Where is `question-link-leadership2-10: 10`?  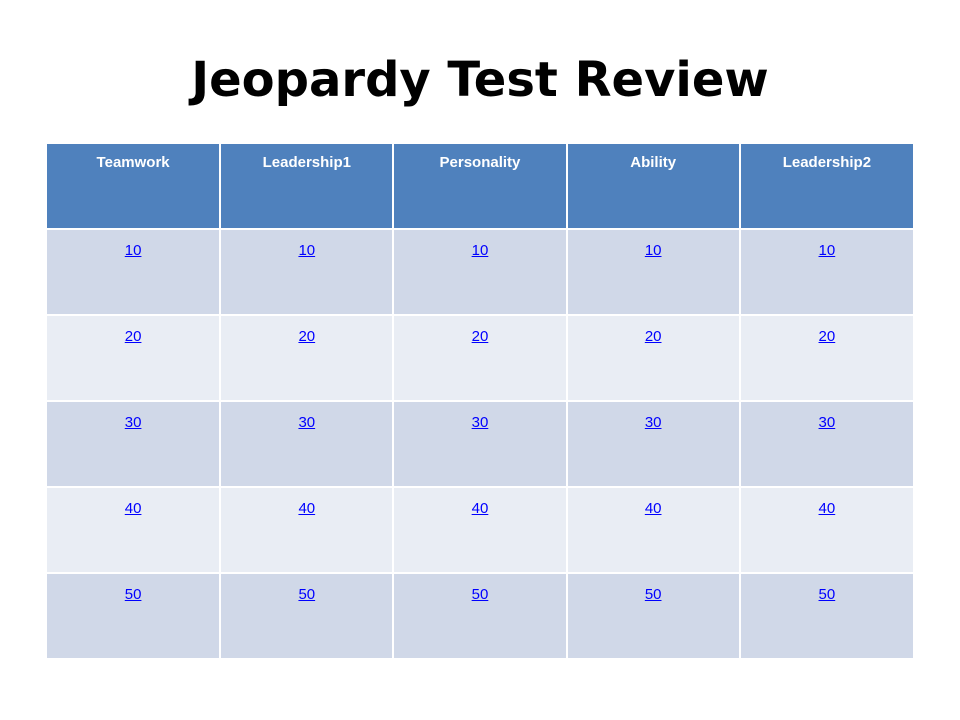 question-link-leadership2-10: 10 is located at coordinates (827, 250).